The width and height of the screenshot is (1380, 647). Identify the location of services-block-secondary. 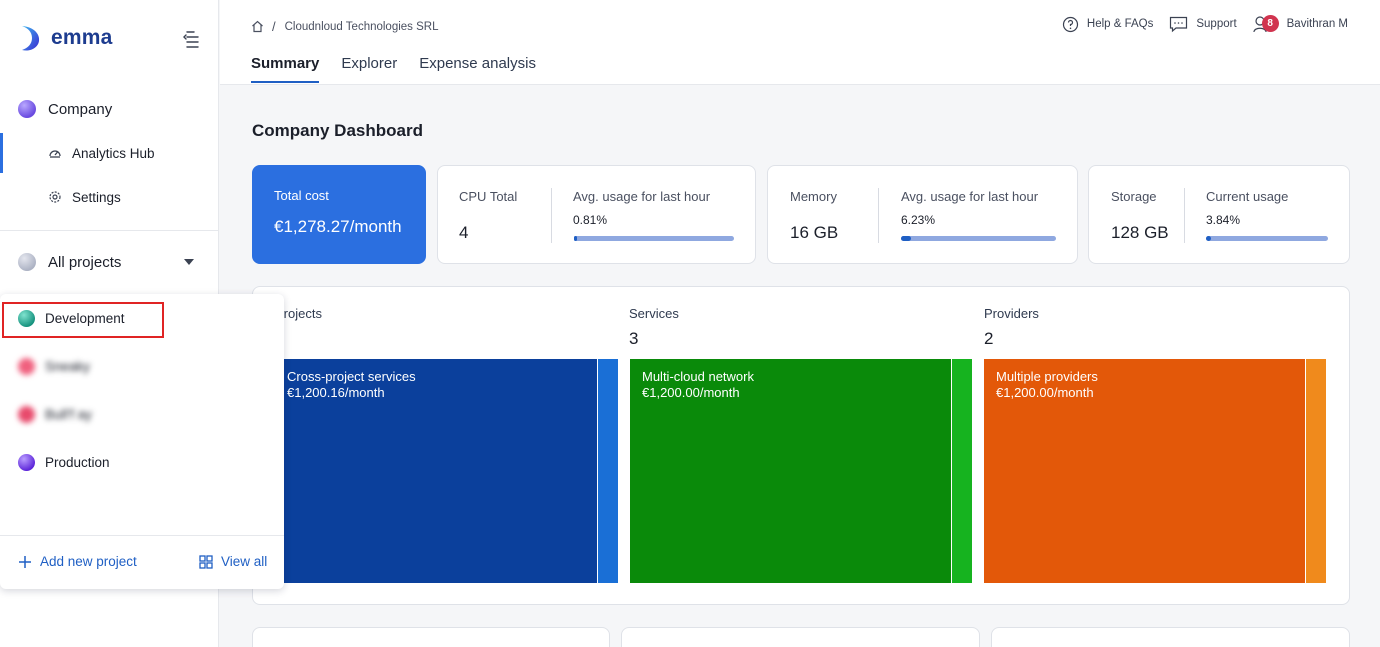
(962, 471).